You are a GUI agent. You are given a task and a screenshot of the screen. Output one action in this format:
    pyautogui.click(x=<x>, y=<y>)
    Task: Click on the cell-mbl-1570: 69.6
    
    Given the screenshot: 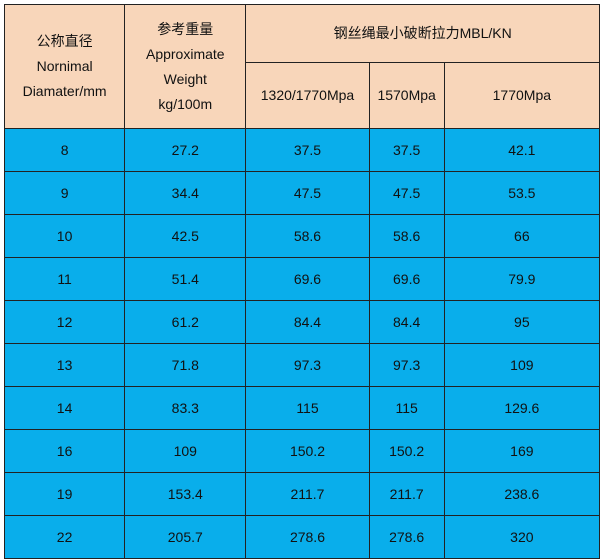 What is the action you would take?
    pyautogui.click(x=406, y=279)
    